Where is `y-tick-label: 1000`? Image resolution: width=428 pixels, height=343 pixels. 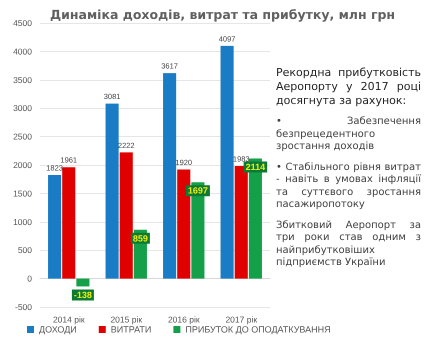
y-tick-label: 1000 is located at coordinates (22, 221).